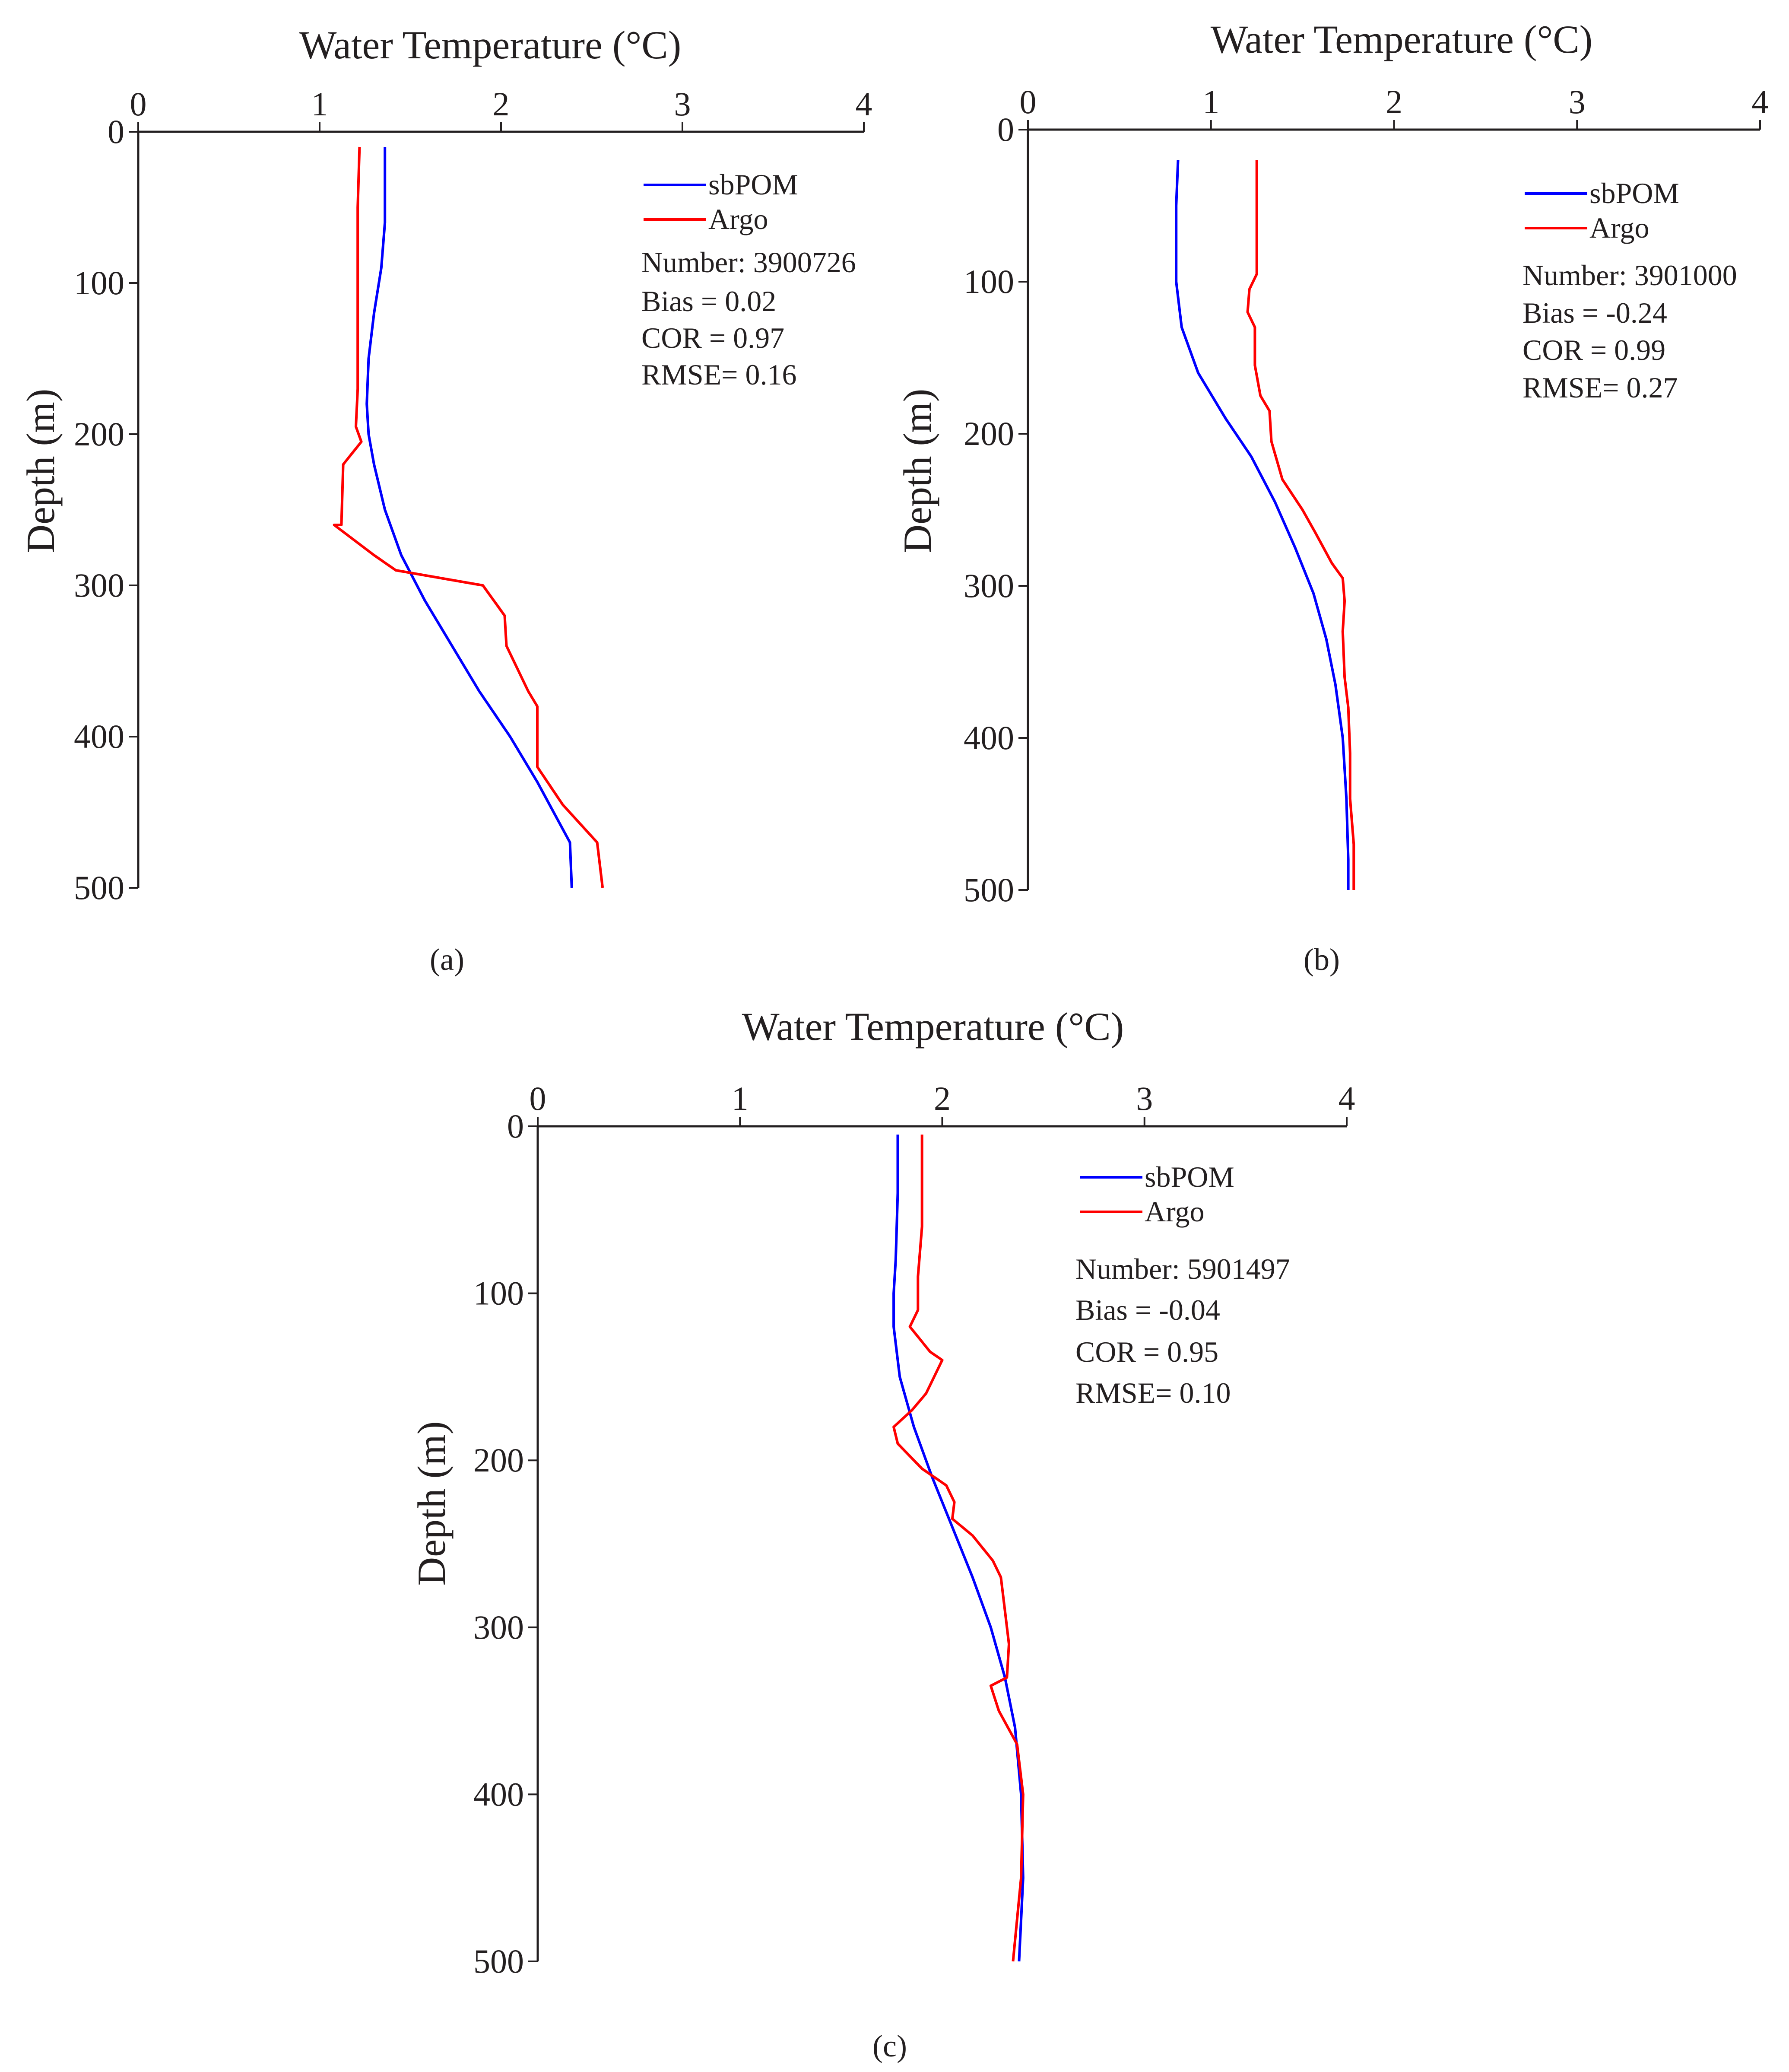 The width and height of the screenshot is (1789, 2072). What do you see at coordinates (1153, 1392) in the screenshot?
I see `stat-rmse: RMSE= 0.10` at bounding box center [1153, 1392].